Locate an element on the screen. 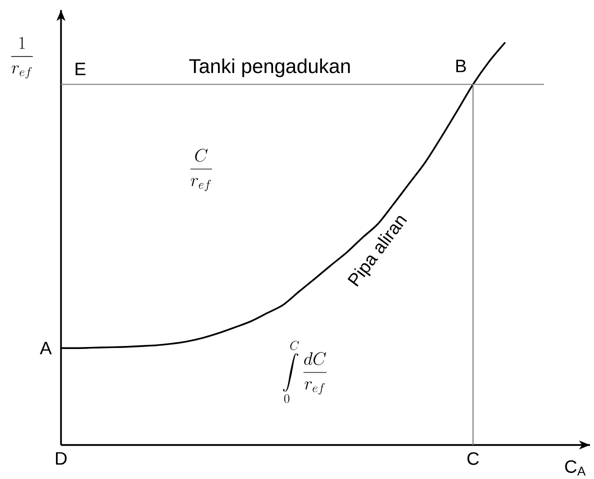  x-axis-title: C$_{A}$ is located at coordinates (575, 468).